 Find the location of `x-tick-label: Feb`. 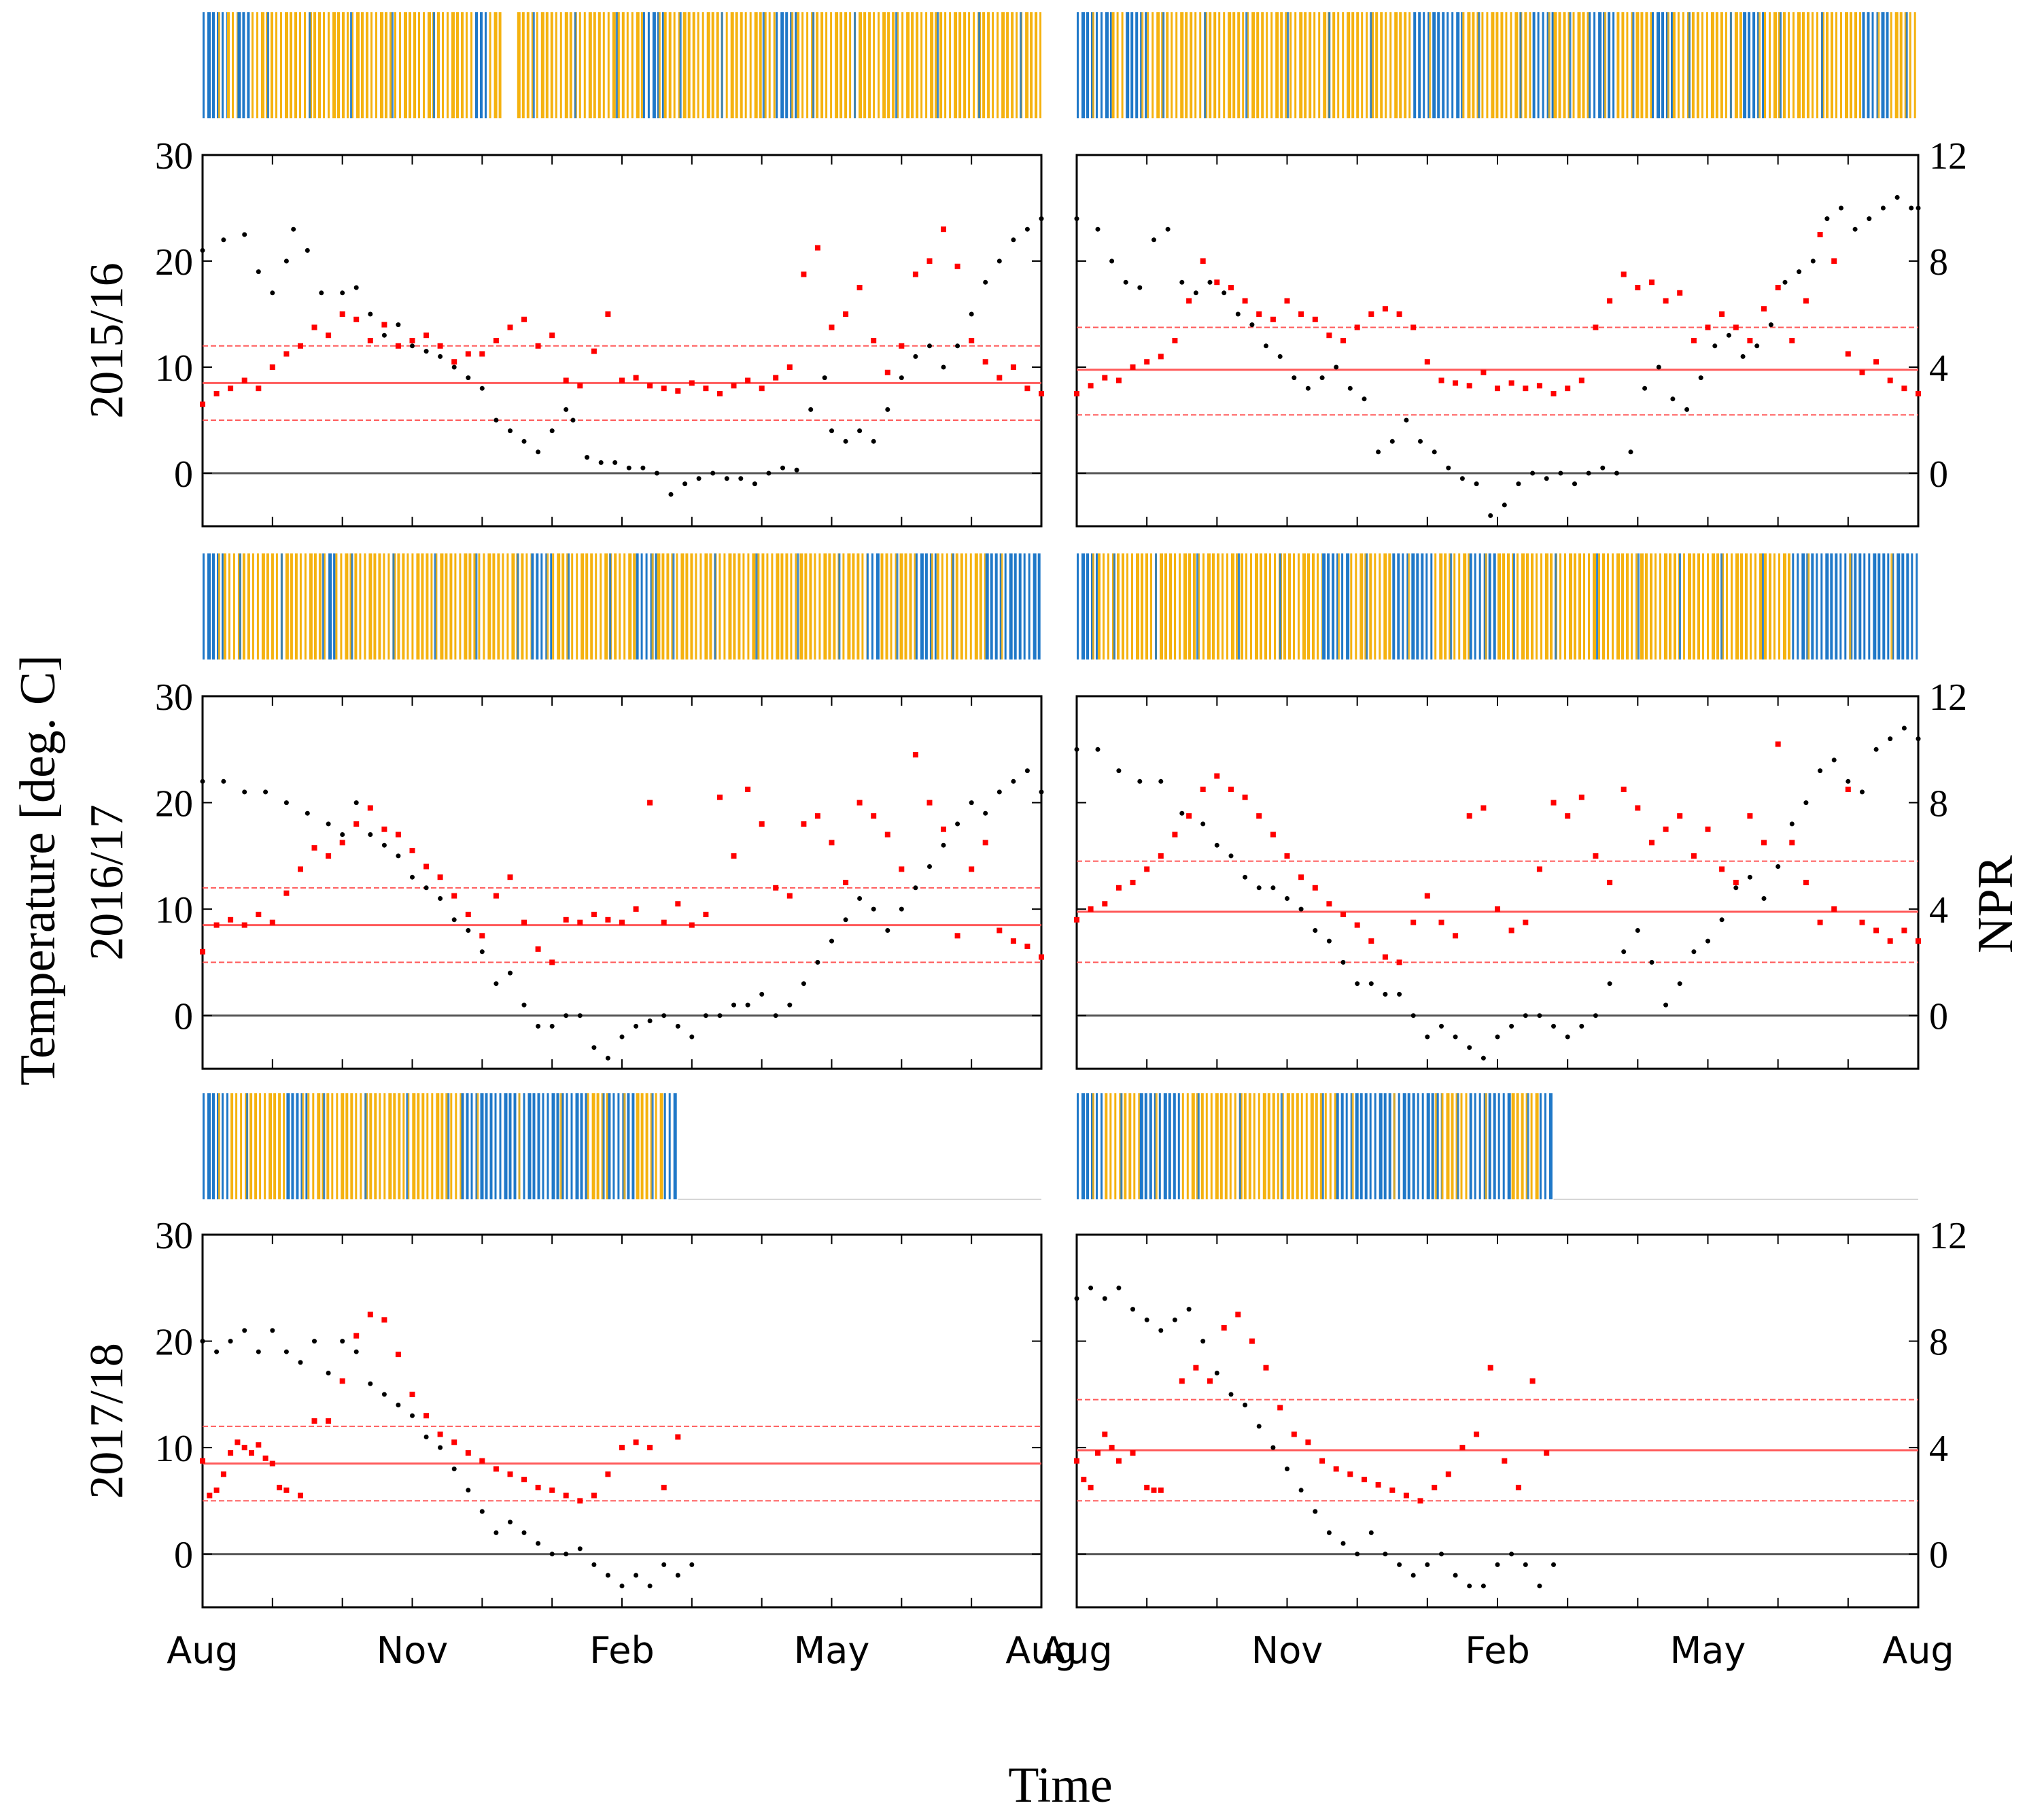

x-tick-label: Feb is located at coordinates (622, 1651).